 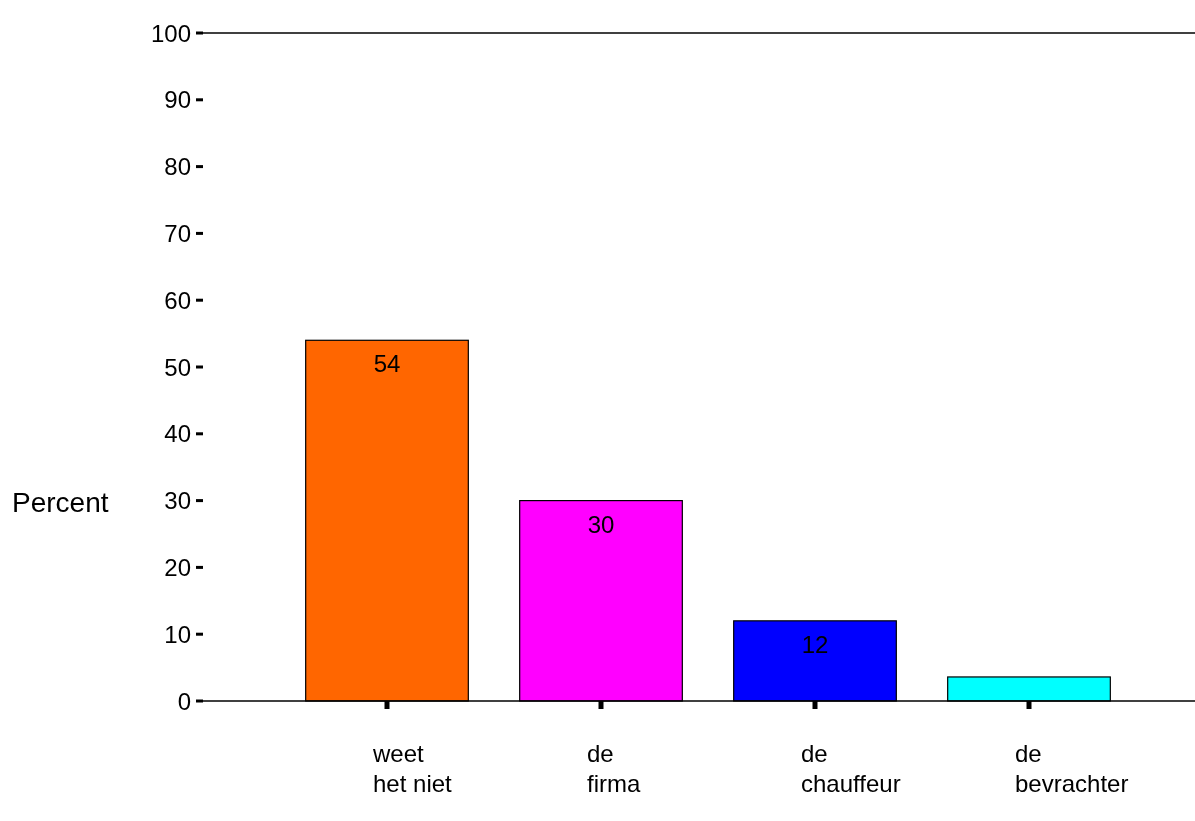 I want to click on x-tick-label: de bevrachter, so click(x=1072, y=768).